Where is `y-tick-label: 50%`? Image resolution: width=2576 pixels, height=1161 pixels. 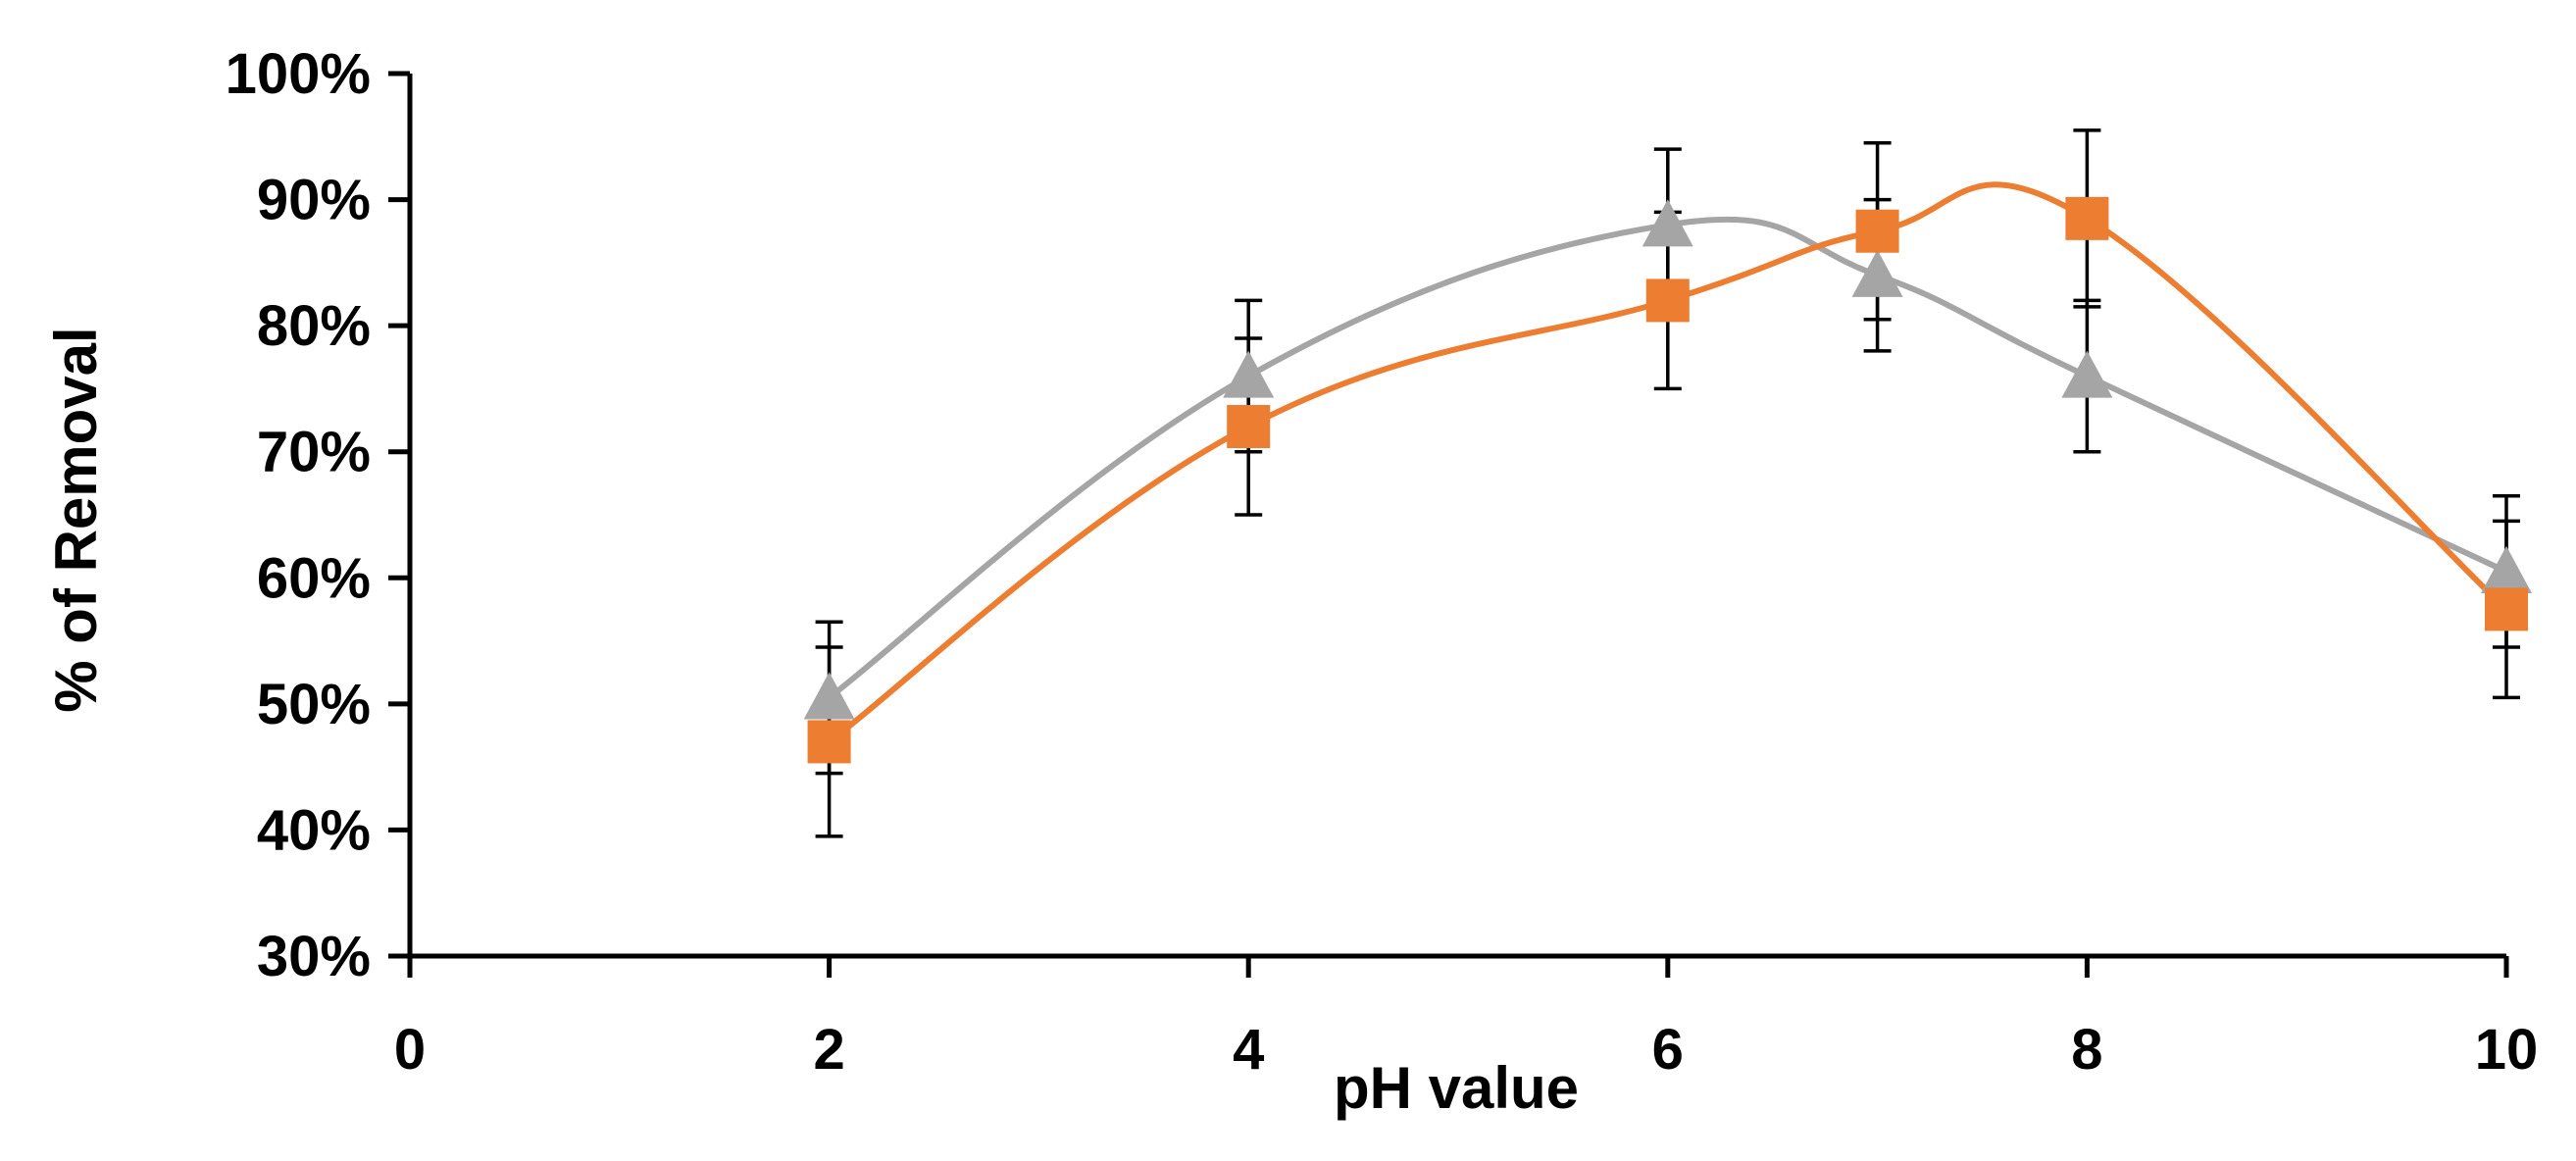 y-tick-label: 50% is located at coordinates (314, 704).